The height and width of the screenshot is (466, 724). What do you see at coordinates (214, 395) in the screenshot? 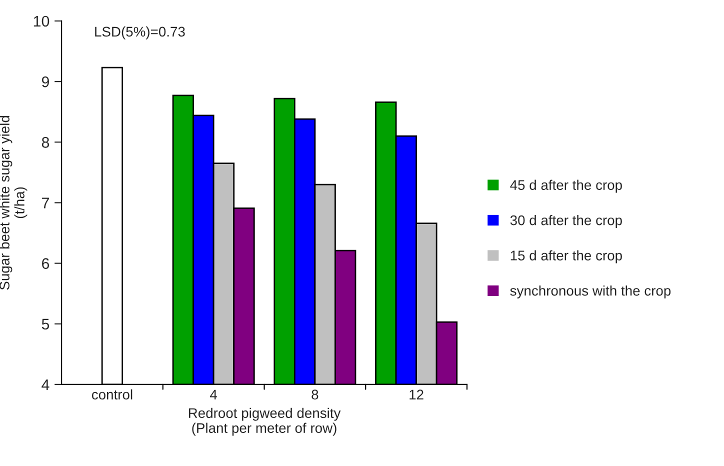
I see `x-tick-label: 4` at bounding box center [214, 395].